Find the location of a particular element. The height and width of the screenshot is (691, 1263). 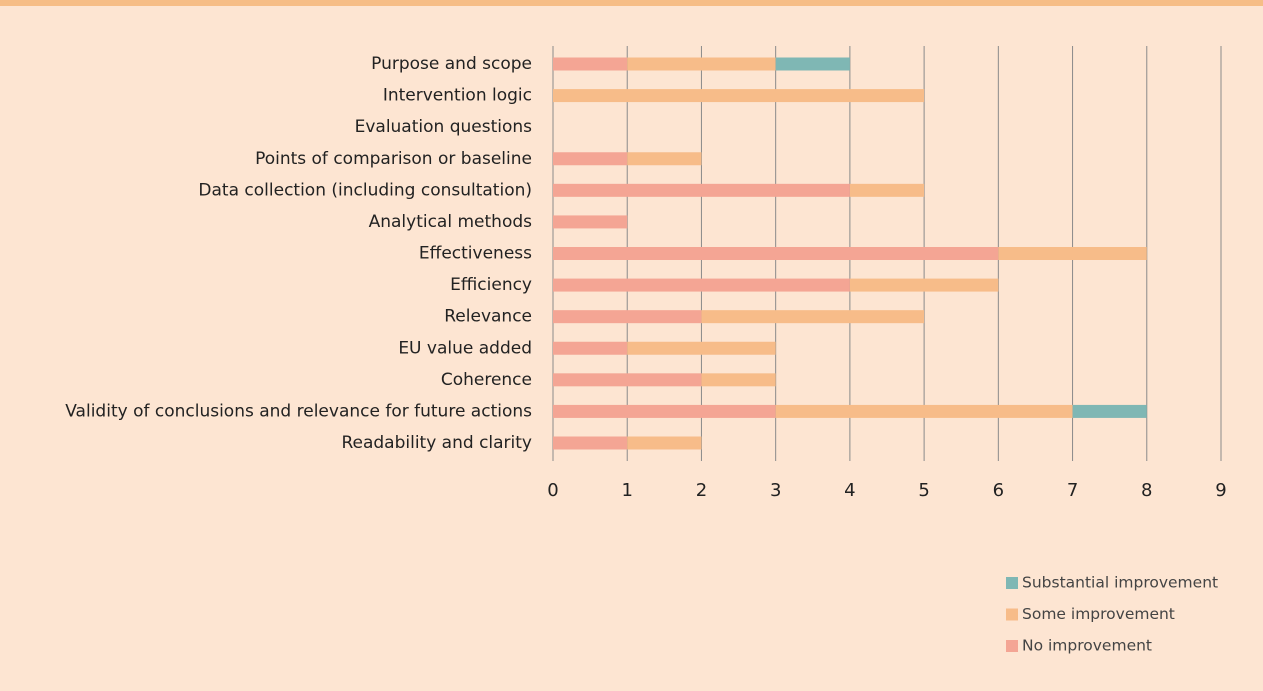

y-tick-label: Points of comparison or baseline is located at coordinates (393, 159).